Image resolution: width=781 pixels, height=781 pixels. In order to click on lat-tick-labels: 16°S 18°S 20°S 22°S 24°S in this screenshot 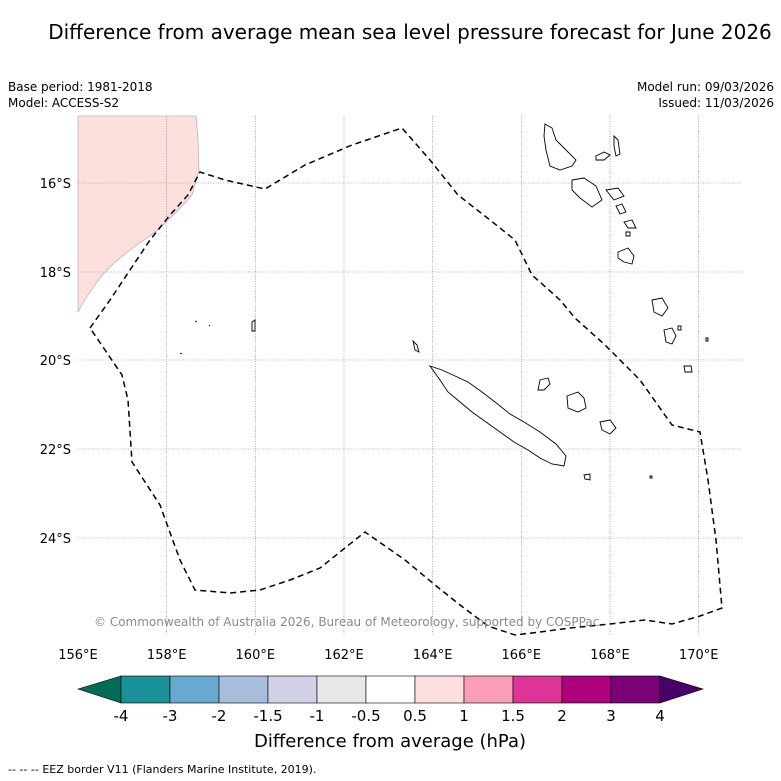, I will do `click(55, 362)`.